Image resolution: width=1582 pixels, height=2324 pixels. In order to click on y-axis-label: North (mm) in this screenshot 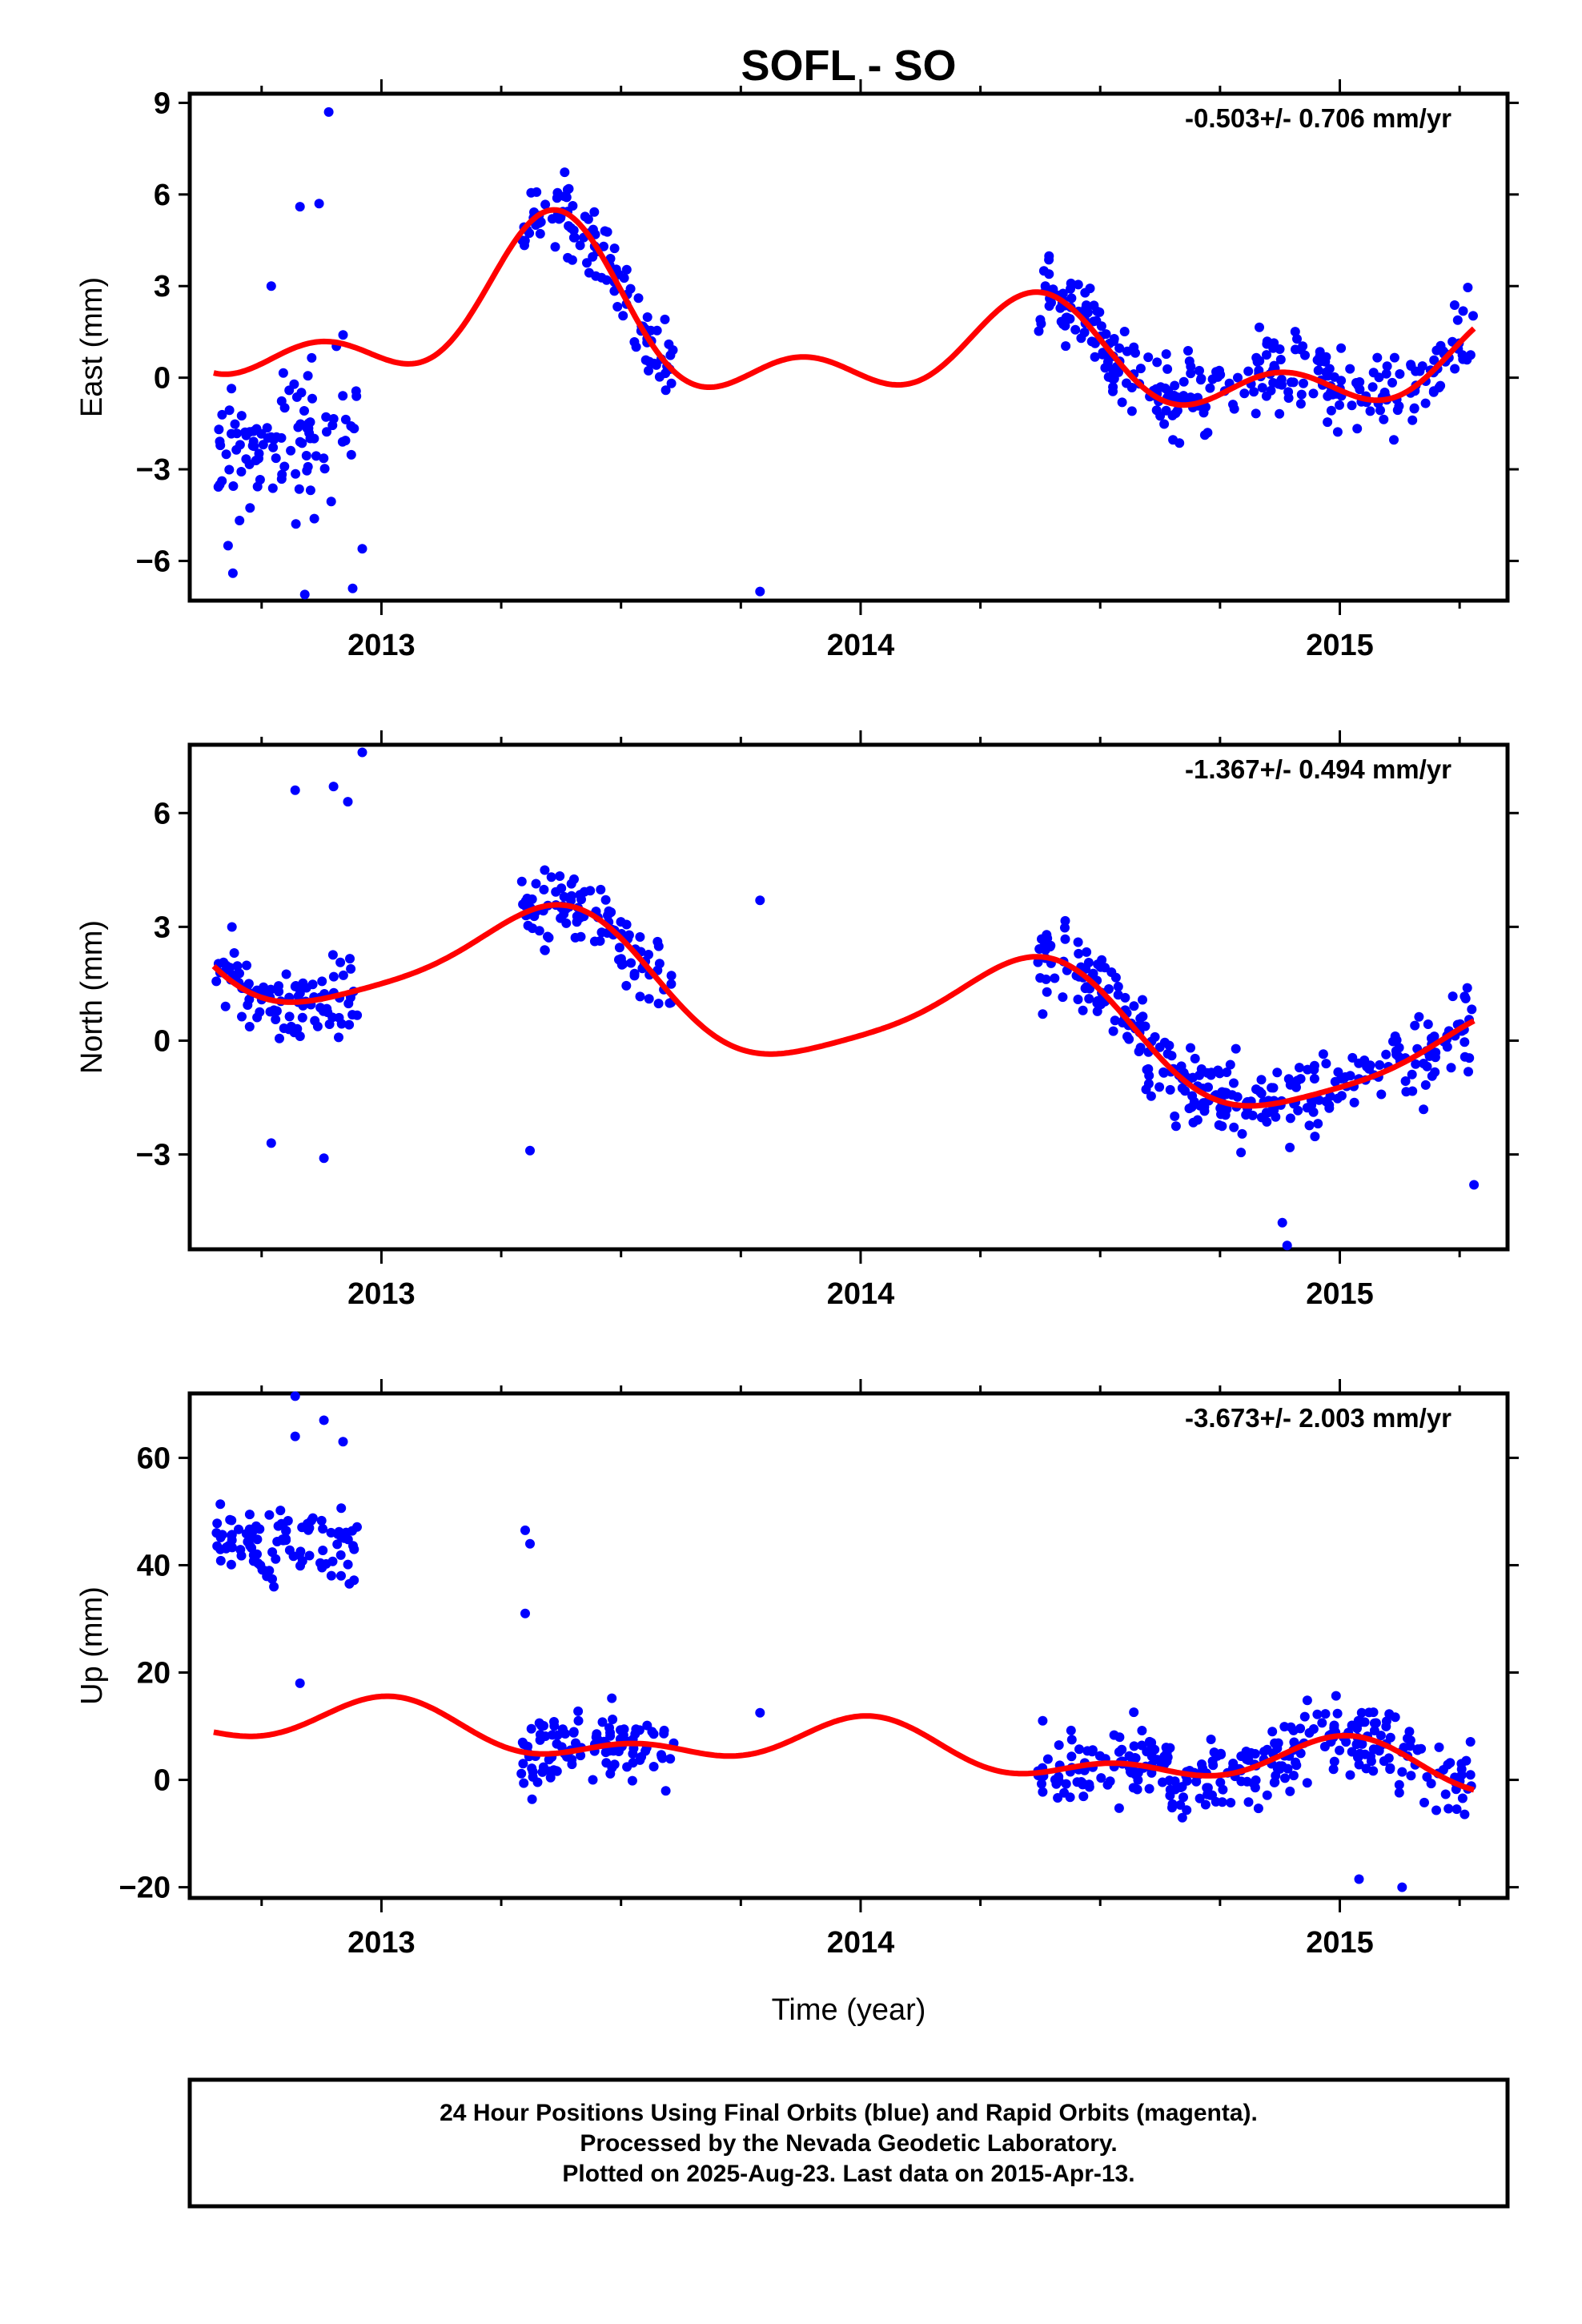, I will do `click(92, 997)`.